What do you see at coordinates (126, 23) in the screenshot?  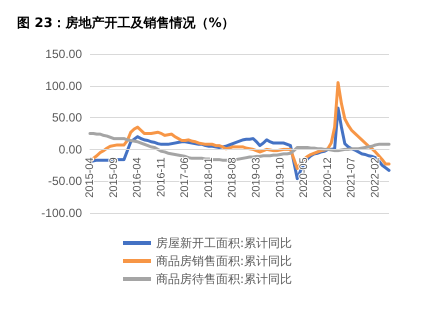 I see `chart-title: 图 23：房地产开工及销售情况（%）` at bounding box center [126, 23].